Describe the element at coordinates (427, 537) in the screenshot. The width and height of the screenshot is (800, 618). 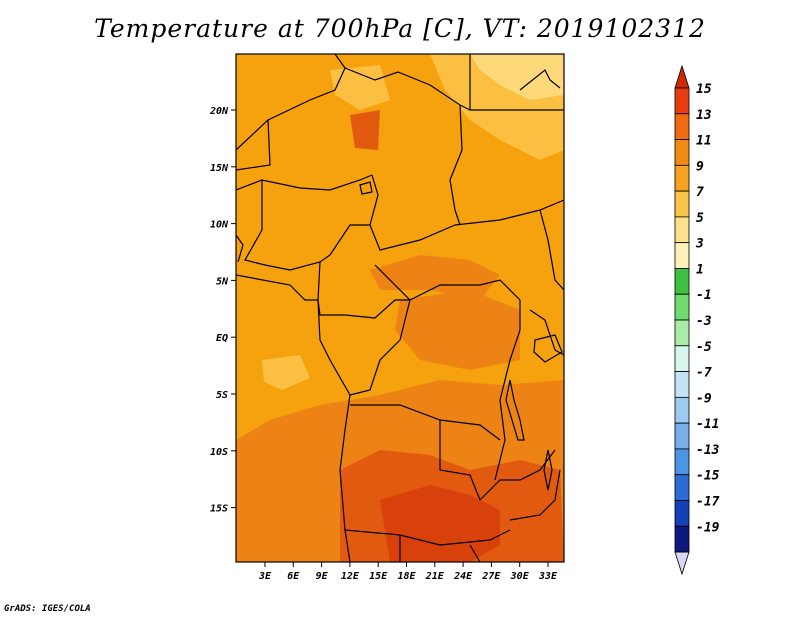
I see `border-angola-namibia` at that location.